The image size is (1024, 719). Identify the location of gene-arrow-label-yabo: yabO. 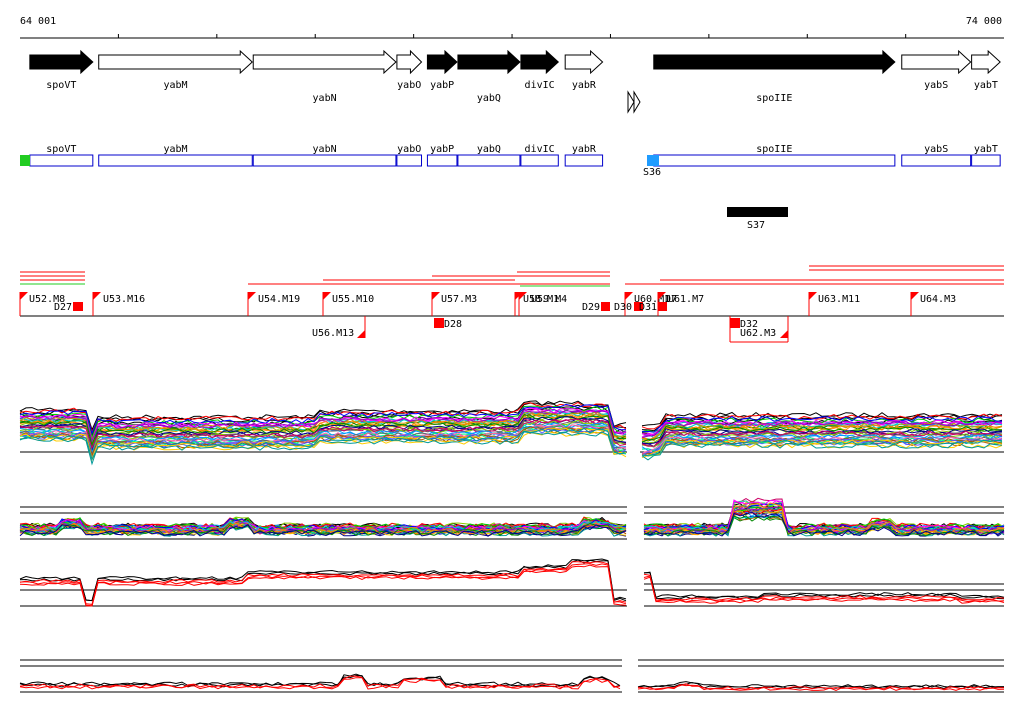
(409, 85).